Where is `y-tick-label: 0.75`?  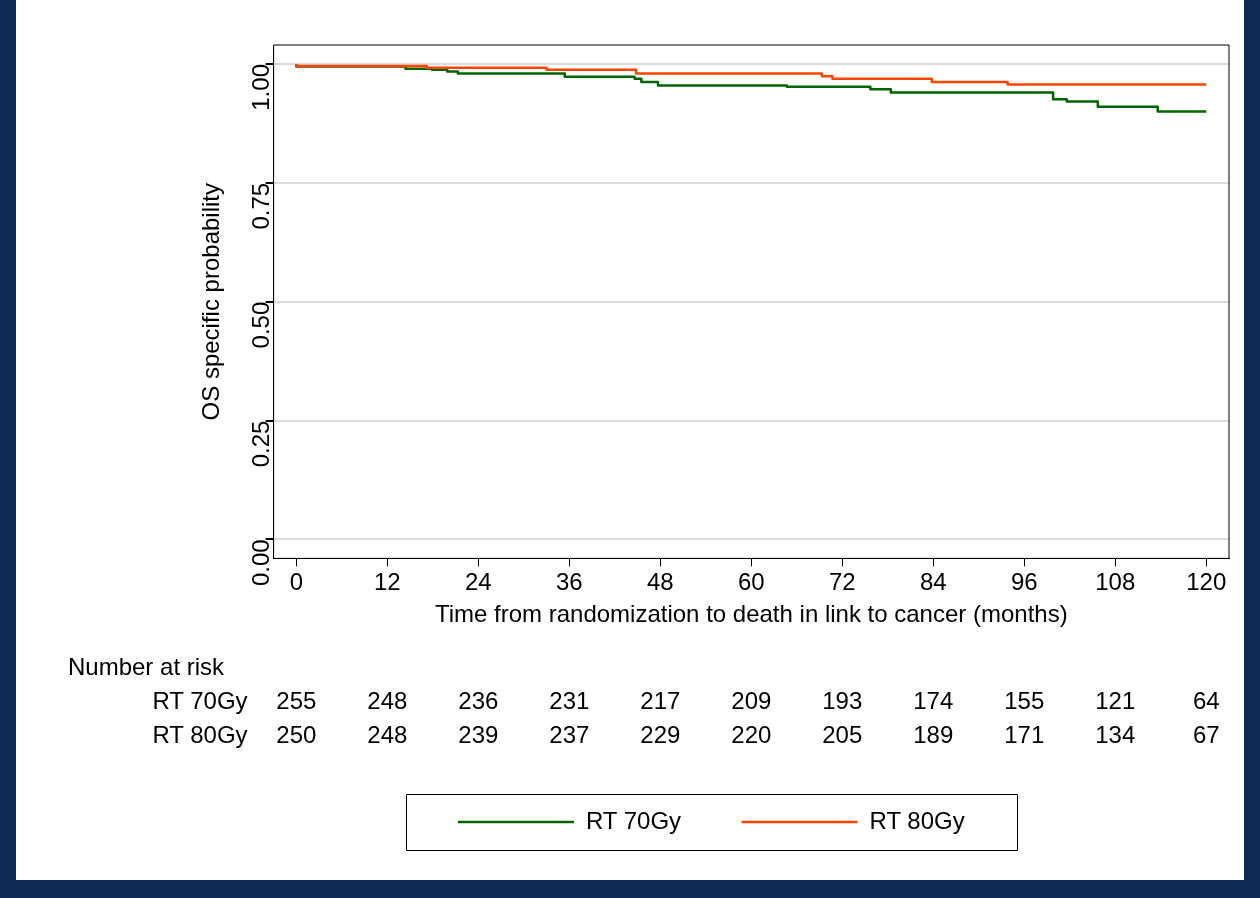
y-tick-label: 0.75 is located at coordinates (261, 206).